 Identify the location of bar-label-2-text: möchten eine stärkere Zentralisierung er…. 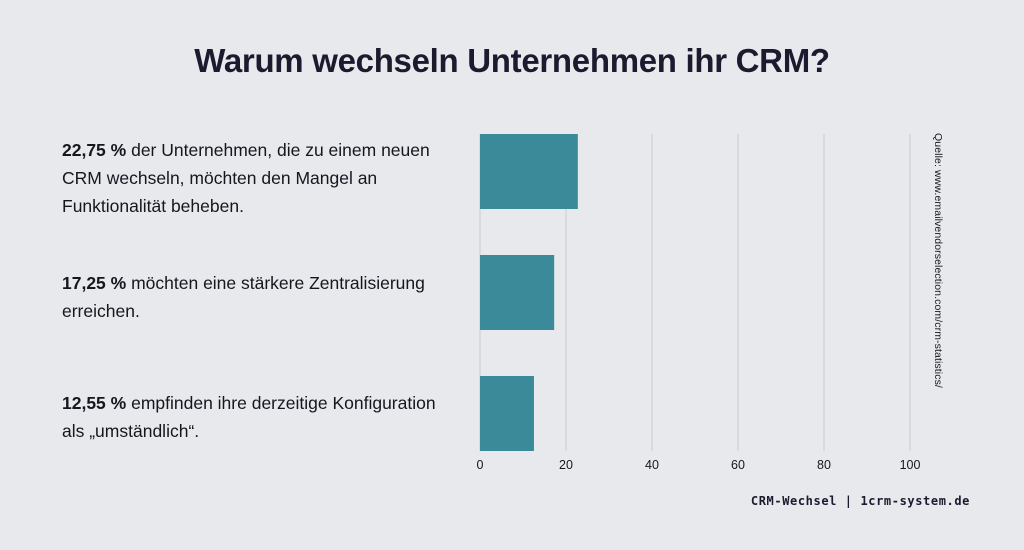
(243, 297).